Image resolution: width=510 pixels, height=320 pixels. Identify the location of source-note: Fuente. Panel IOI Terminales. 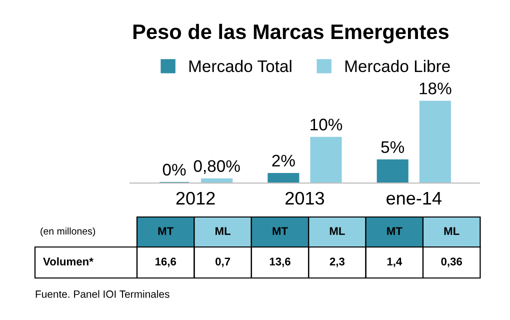
(103, 294).